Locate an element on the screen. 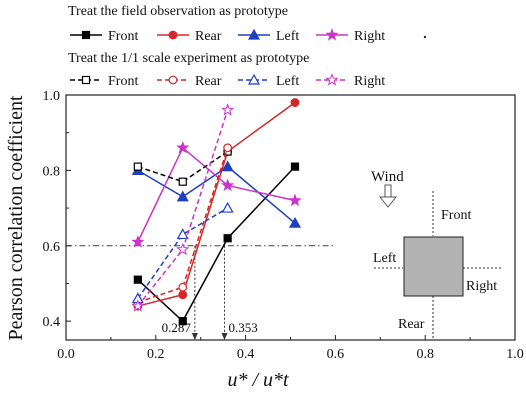  x-tick-label: 0.2 is located at coordinates (156, 354).